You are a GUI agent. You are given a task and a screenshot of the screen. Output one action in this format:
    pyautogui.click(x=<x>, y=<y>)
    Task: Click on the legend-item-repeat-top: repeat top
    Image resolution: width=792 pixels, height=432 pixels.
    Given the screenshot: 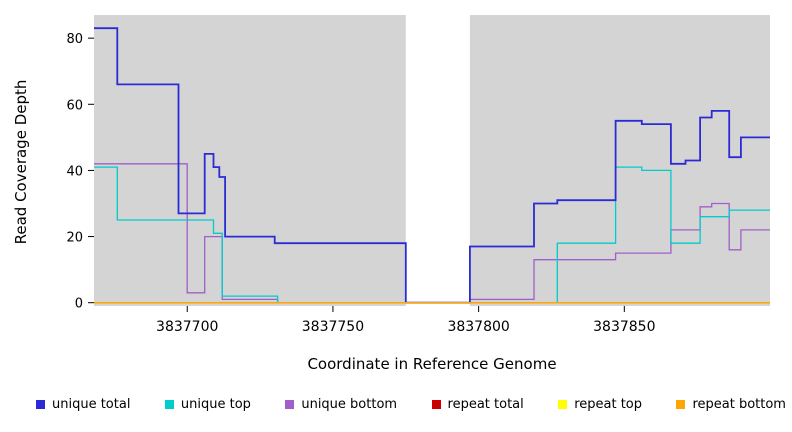 What is the action you would take?
    pyautogui.click(x=600, y=404)
    